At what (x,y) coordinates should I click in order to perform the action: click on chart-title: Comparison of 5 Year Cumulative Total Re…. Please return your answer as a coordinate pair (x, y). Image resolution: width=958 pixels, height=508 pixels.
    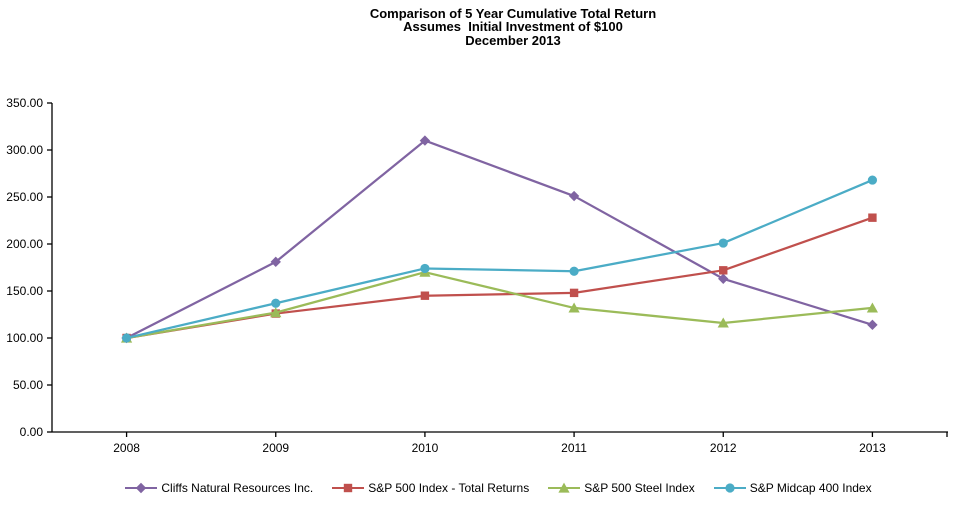
    Looking at the image, I should click on (513, 13).